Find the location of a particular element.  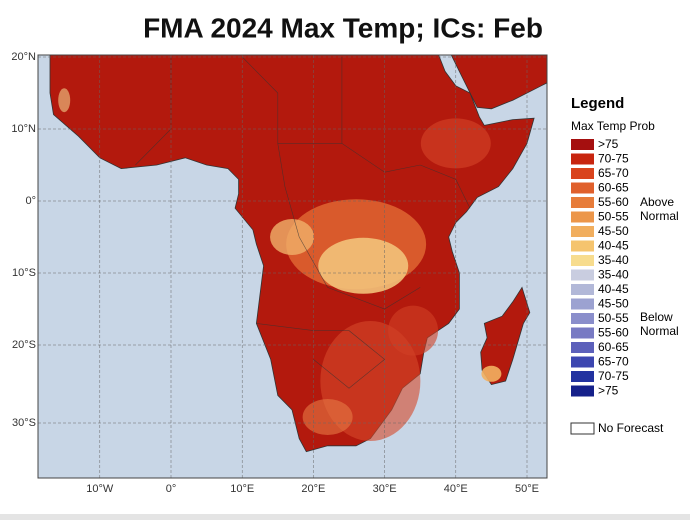

longitude-label: 10°E is located at coordinates (242, 489).